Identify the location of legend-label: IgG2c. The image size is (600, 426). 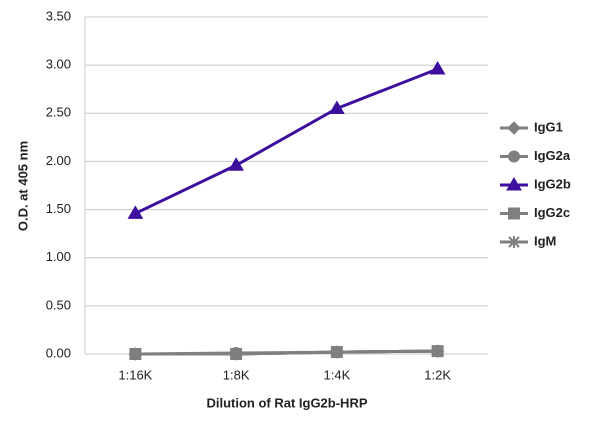
(552, 212).